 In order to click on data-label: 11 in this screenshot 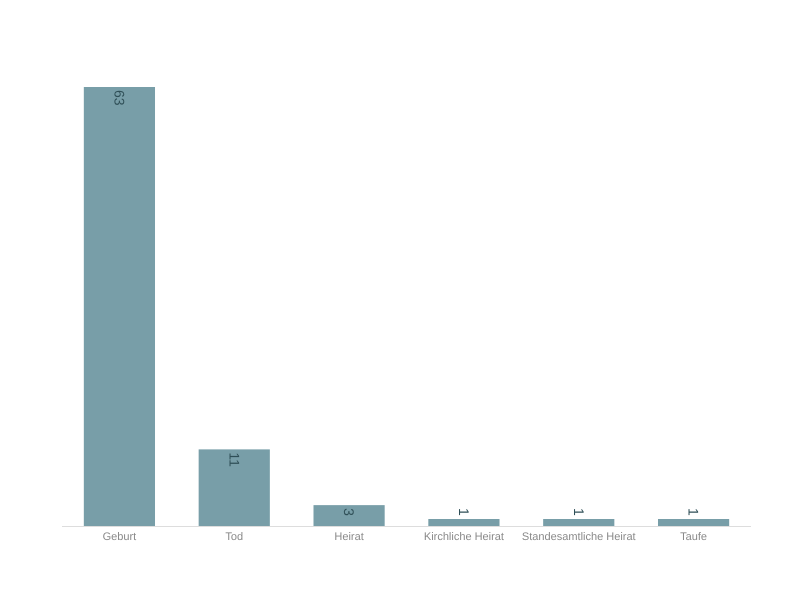, I will do `click(234, 460)`.